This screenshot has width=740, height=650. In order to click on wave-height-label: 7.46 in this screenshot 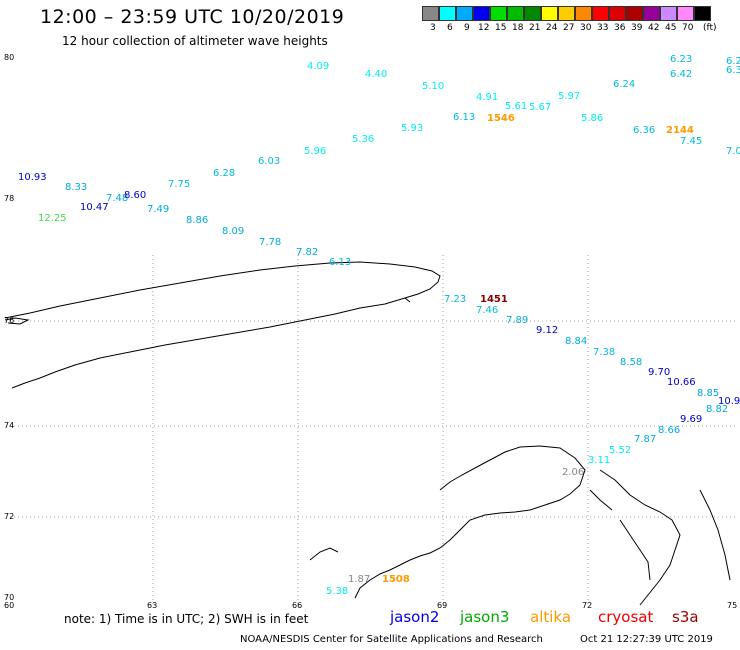, I will do `click(487, 310)`.